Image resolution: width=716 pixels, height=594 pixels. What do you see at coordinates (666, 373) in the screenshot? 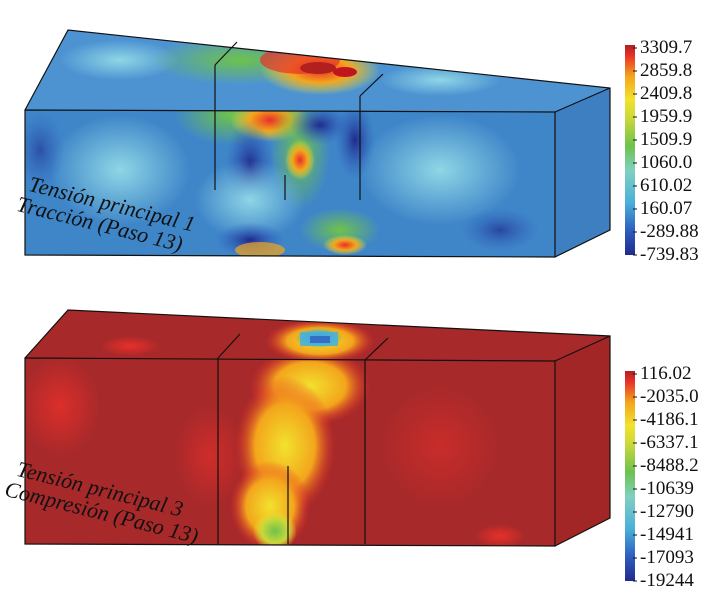
I see `compression-tick-label: 116.02` at bounding box center [666, 373].